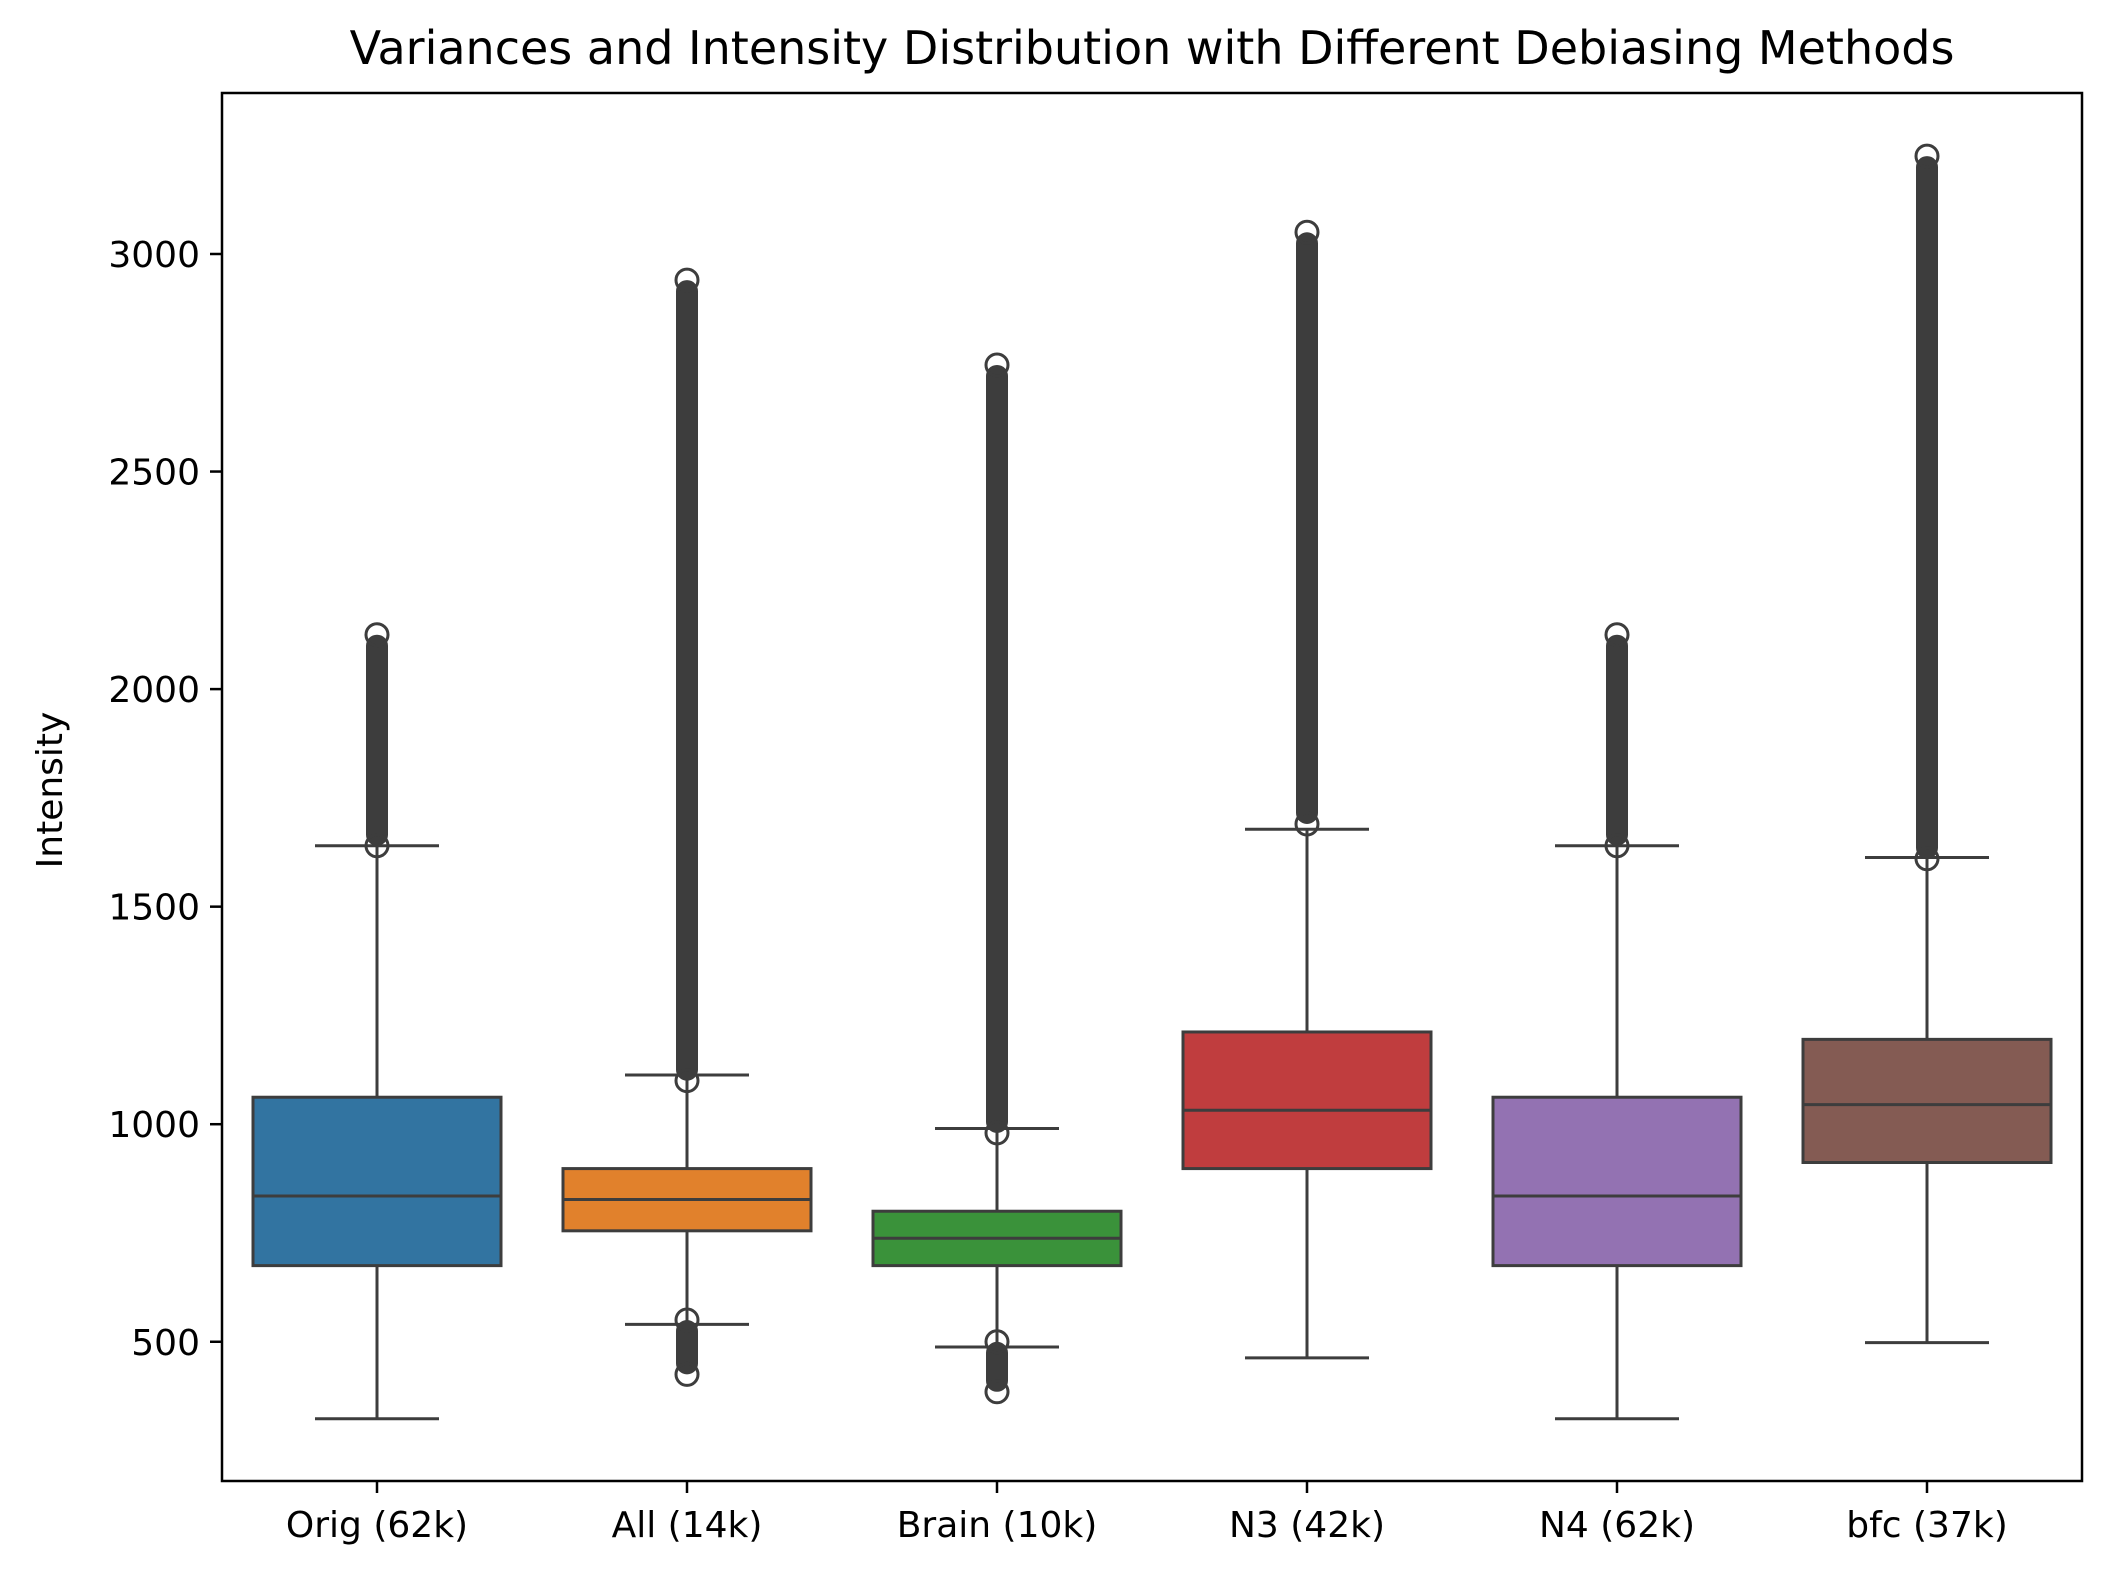 This screenshot has width=2111, height=1578. I want to click on all-14k-outliers-high-band, so click(687, 680).